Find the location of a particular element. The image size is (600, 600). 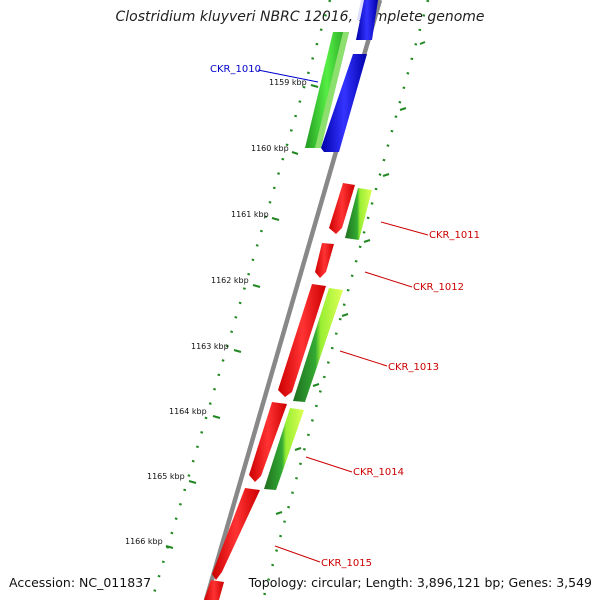

gene-label-ckr-1013: CKR_1013 is located at coordinates (413, 367).